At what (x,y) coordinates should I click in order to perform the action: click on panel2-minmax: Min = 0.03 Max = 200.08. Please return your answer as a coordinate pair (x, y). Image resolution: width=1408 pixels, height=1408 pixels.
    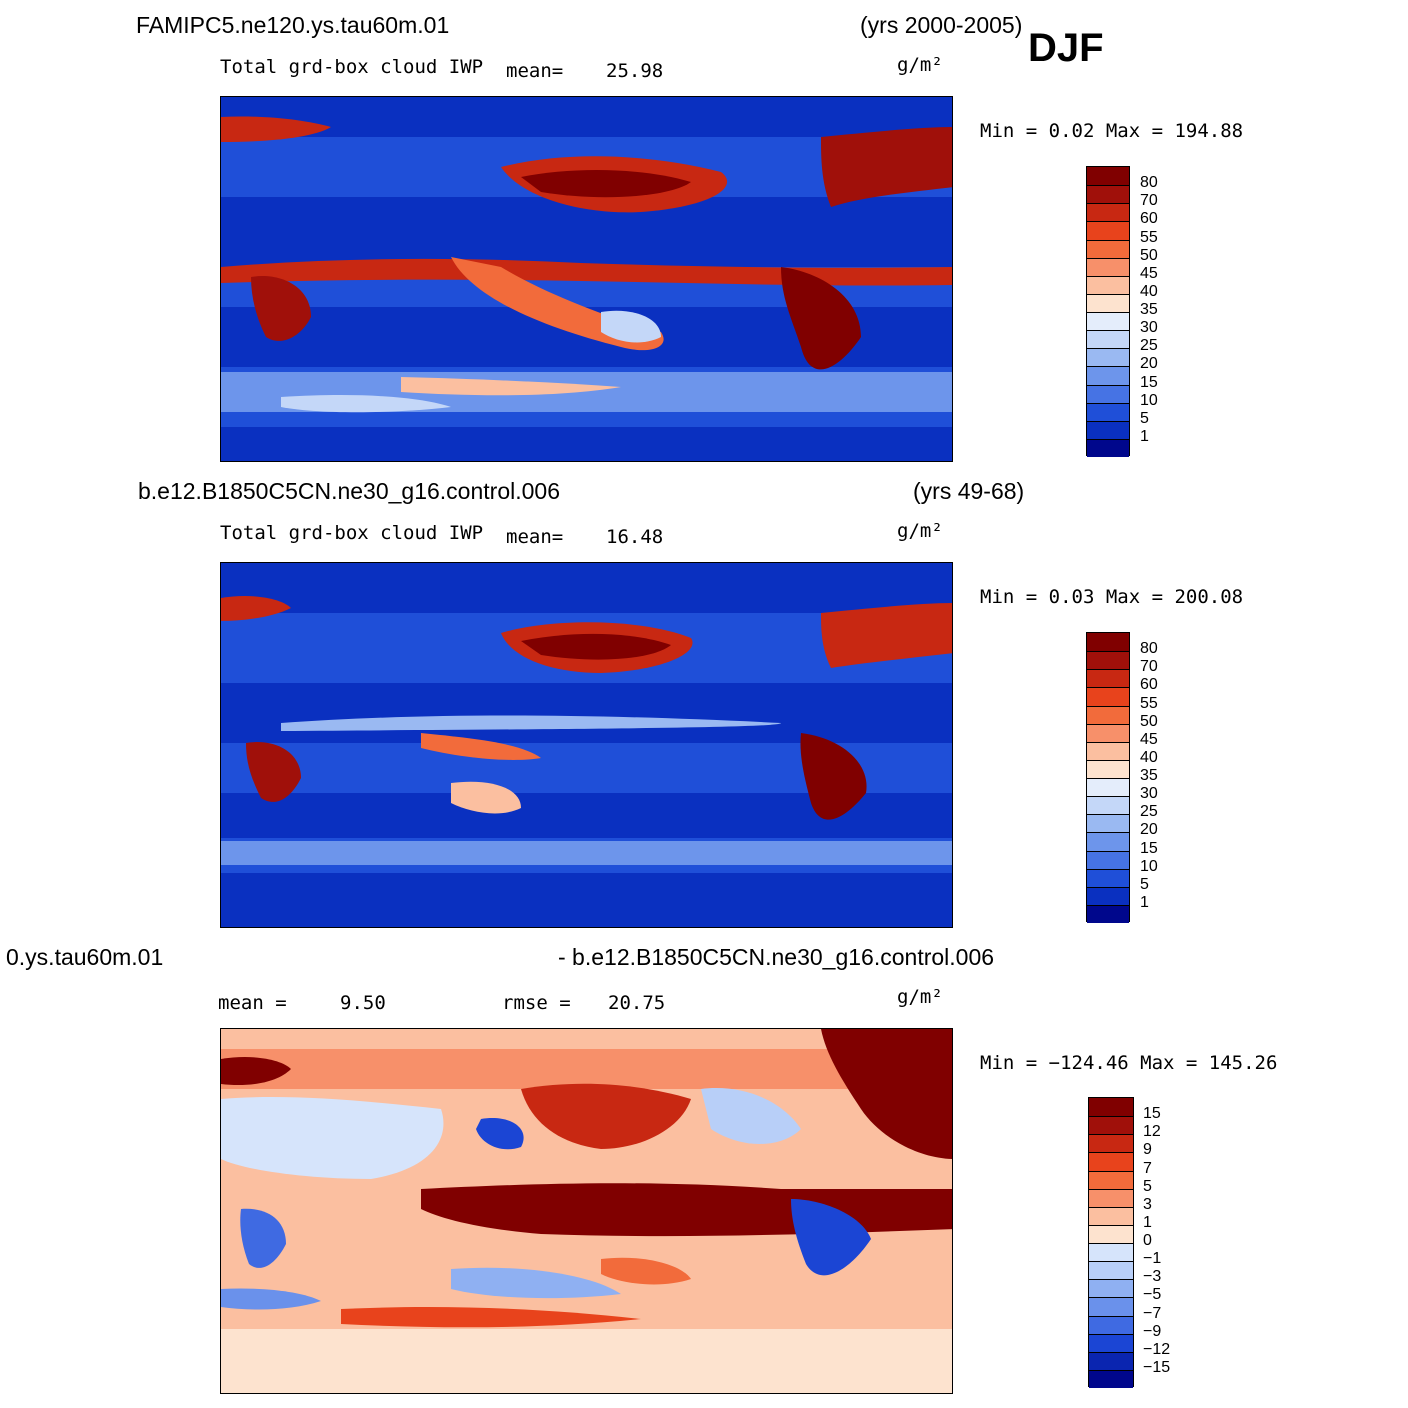
    Looking at the image, I should click on (1112, 597).